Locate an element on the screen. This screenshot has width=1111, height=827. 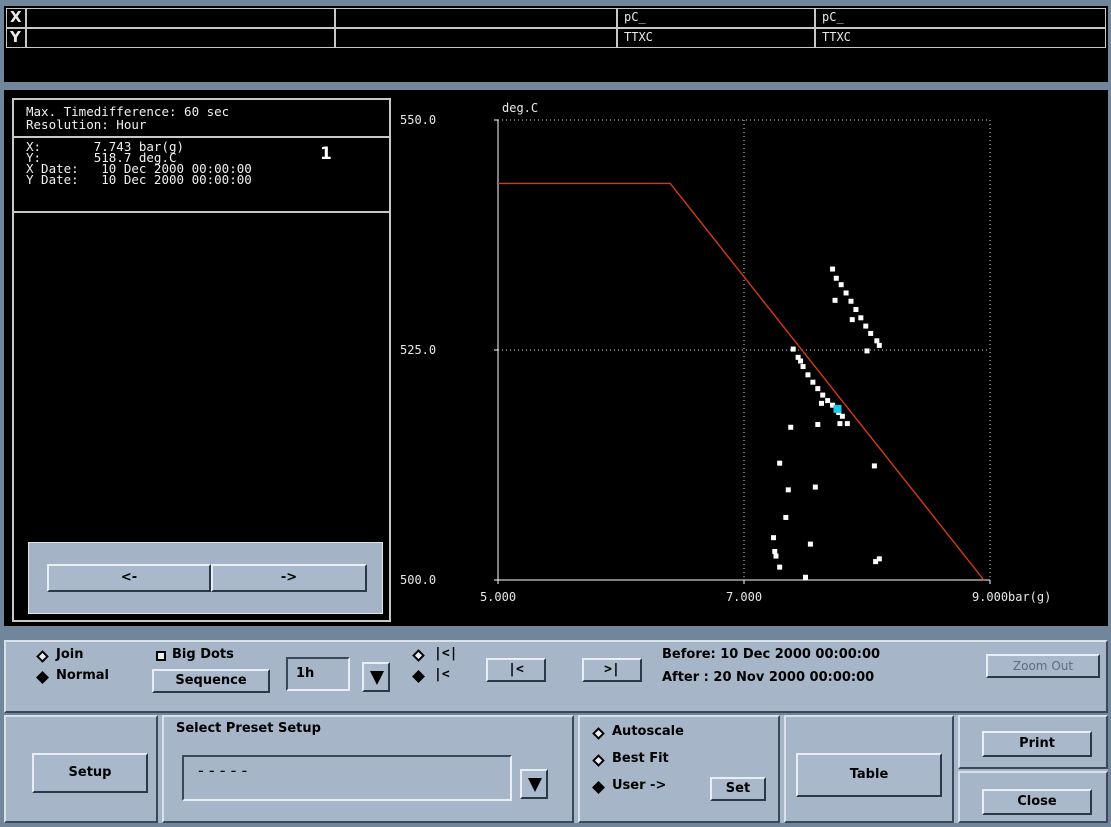
nav-panel: <- -> is located at coordinates (205, 578).